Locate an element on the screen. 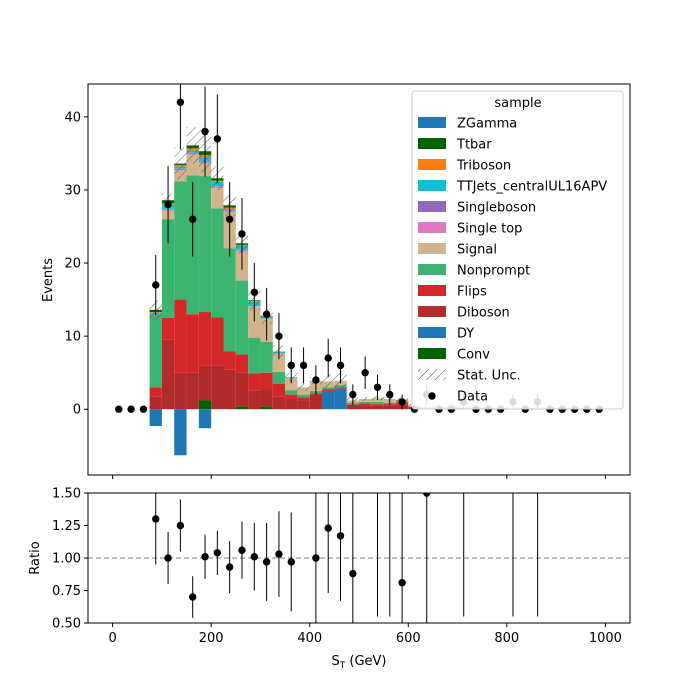 The image size is (700, 700). legend-marker is located at coordinates (432, 396).